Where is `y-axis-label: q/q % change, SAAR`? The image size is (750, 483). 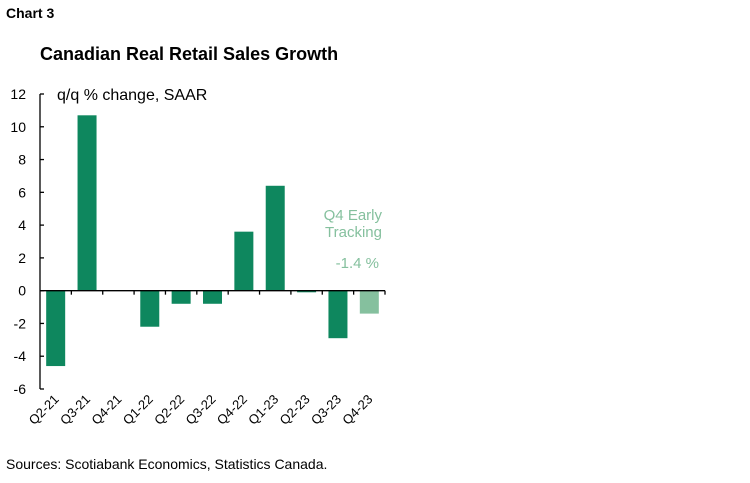 y-axis-label: q/q % change, SAAR is located at coordinates (132, 95).